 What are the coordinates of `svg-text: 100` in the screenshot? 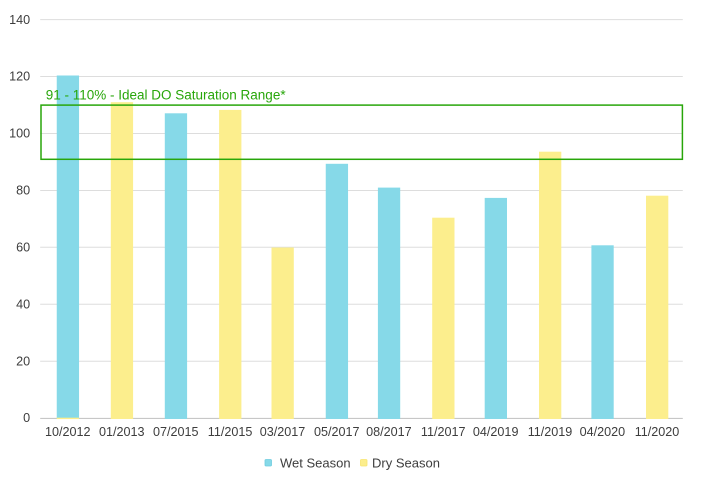 It's located at (19, 134).